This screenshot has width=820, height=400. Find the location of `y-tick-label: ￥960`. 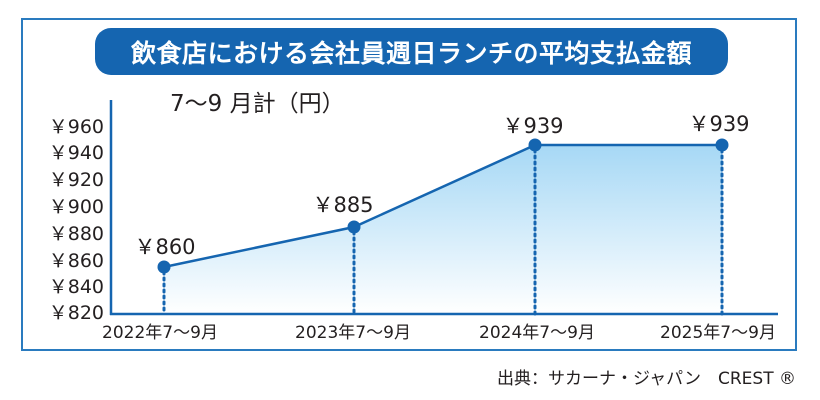

y-tick-label: ￥960 is located at coordinates (76, 127).